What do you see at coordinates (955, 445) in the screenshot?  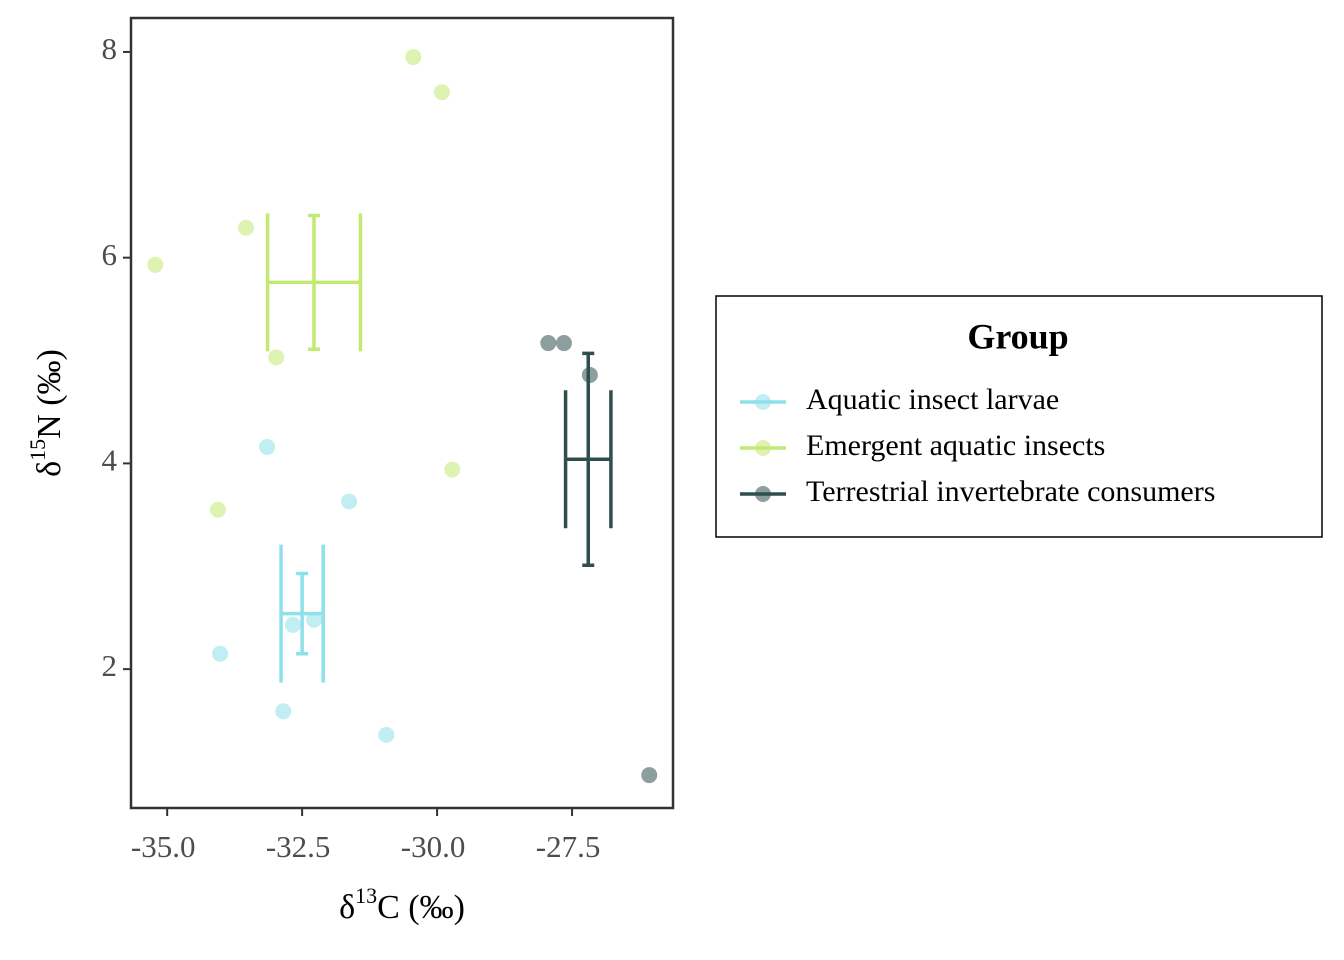 I see `legend-label: Emergent aquatic insects` at bounding box center [955, 445].